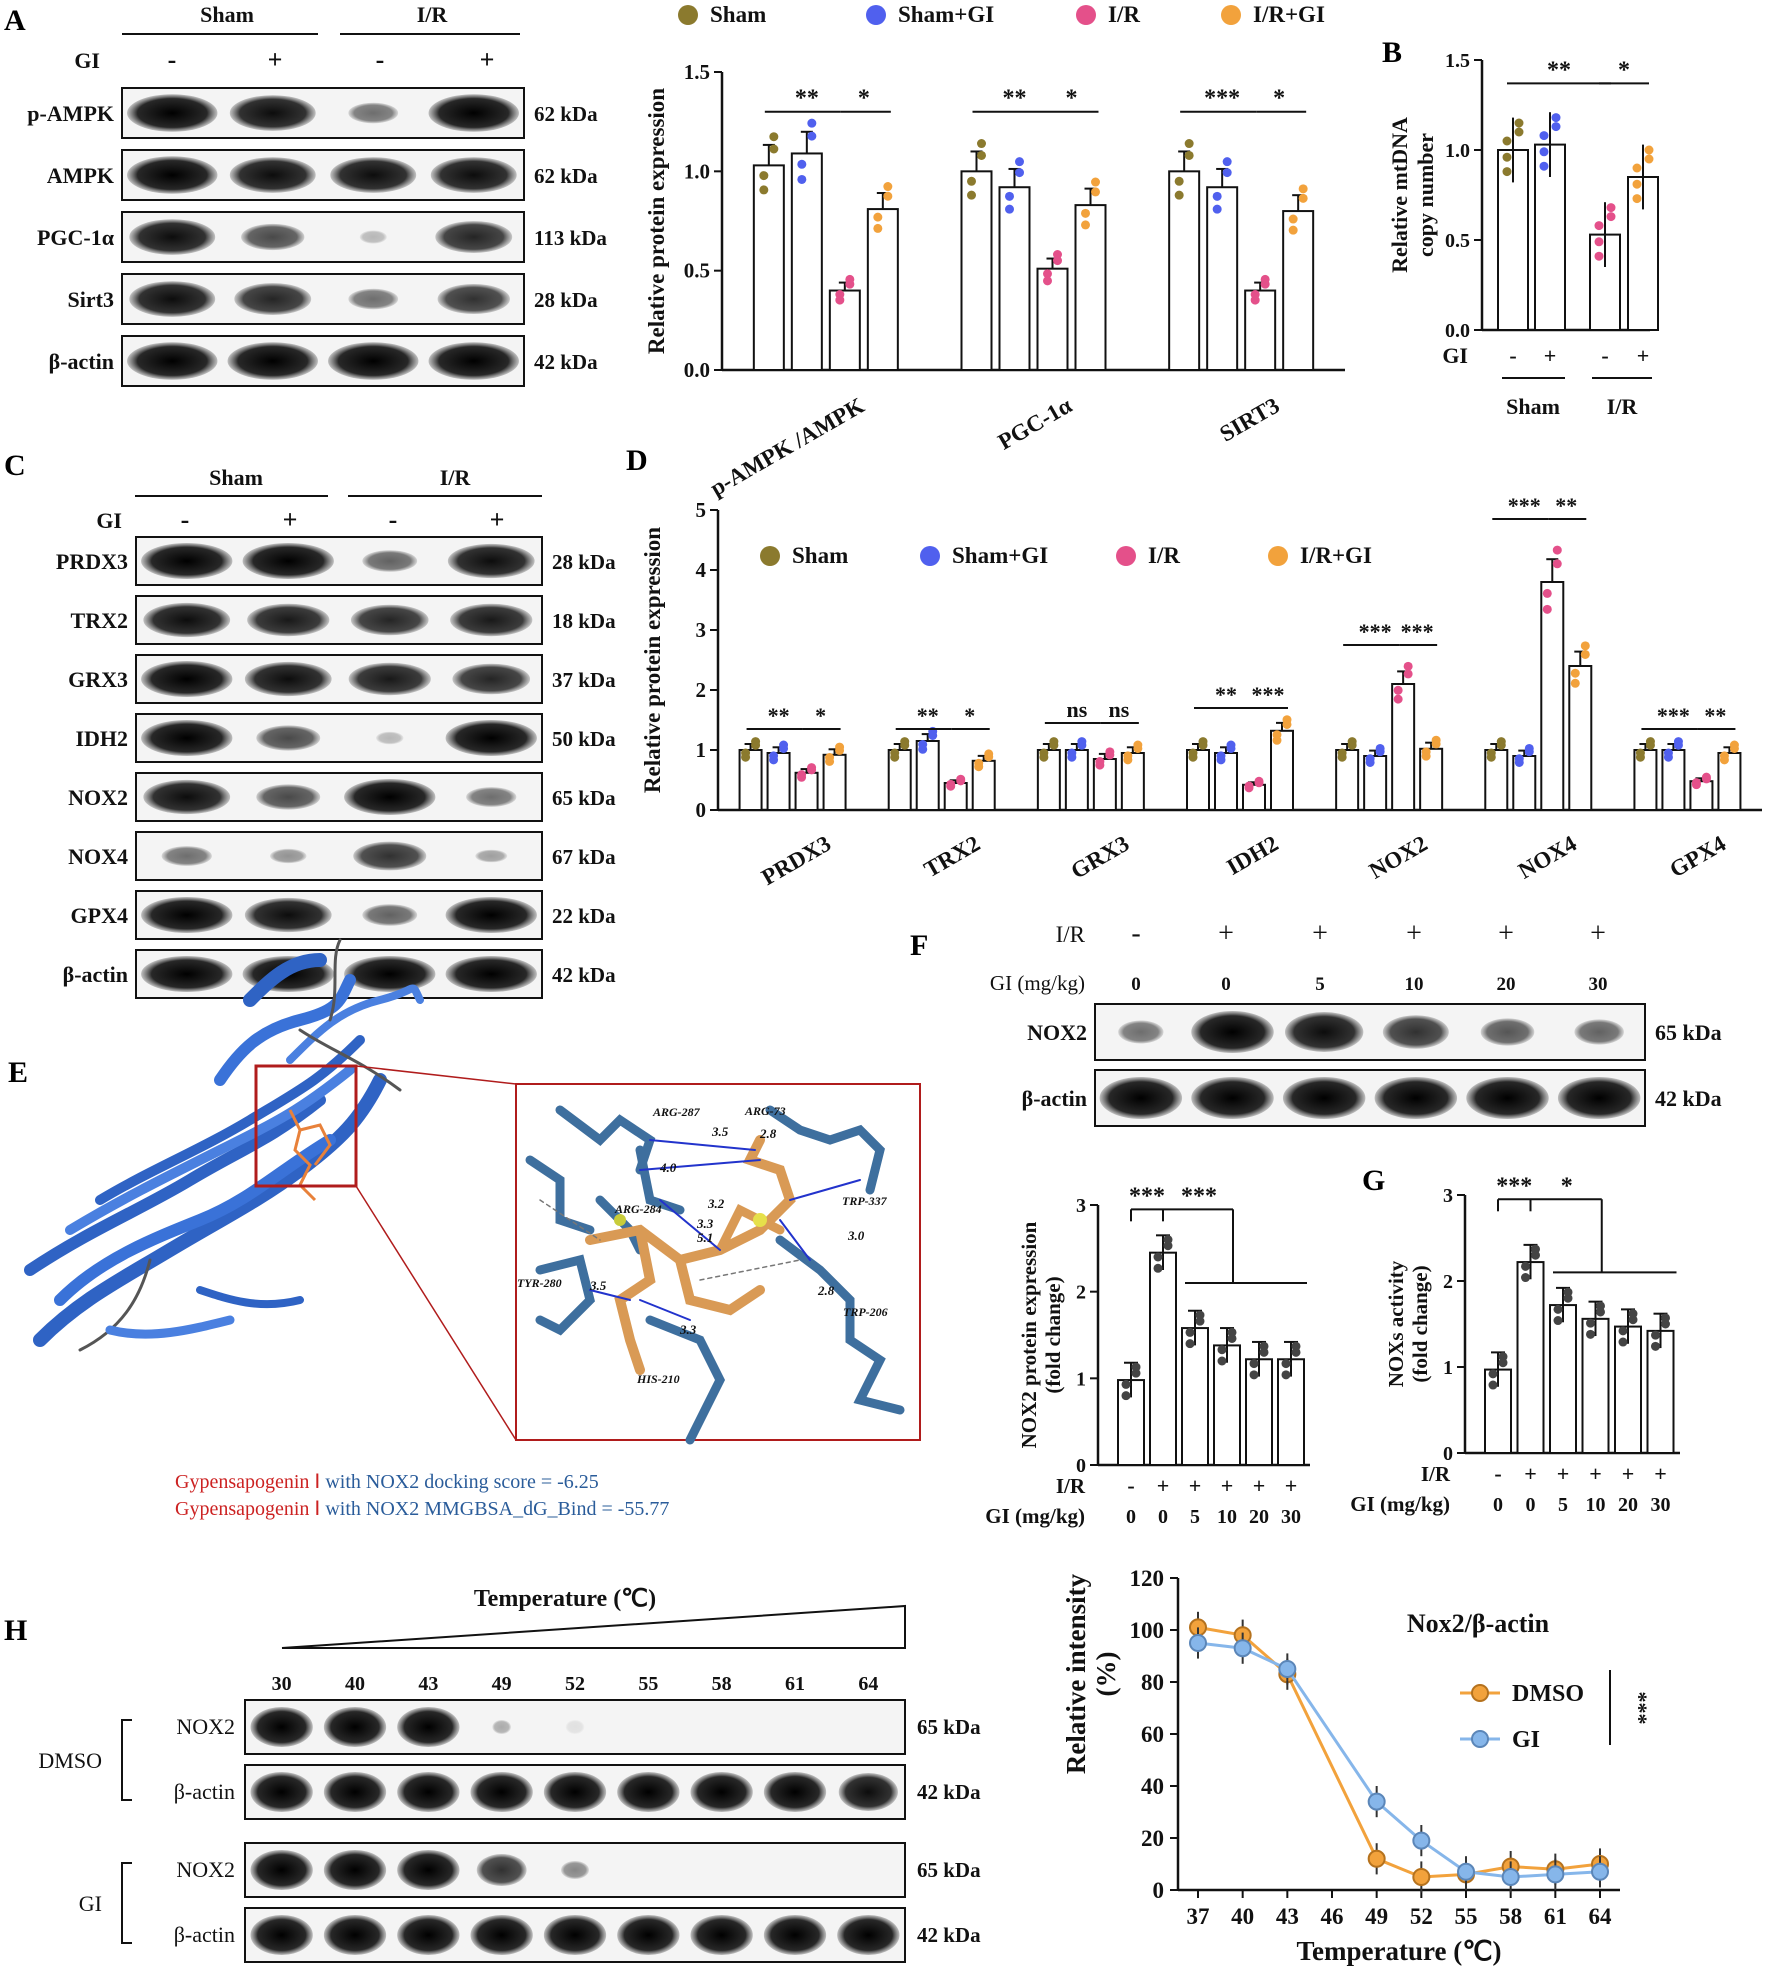 This screenshot has width=1772, height=1975. What do you see at coordinates (1697, 856) in the screenshot?
I see `x-category-label: GPX4` at bounding box center [1697, 856].